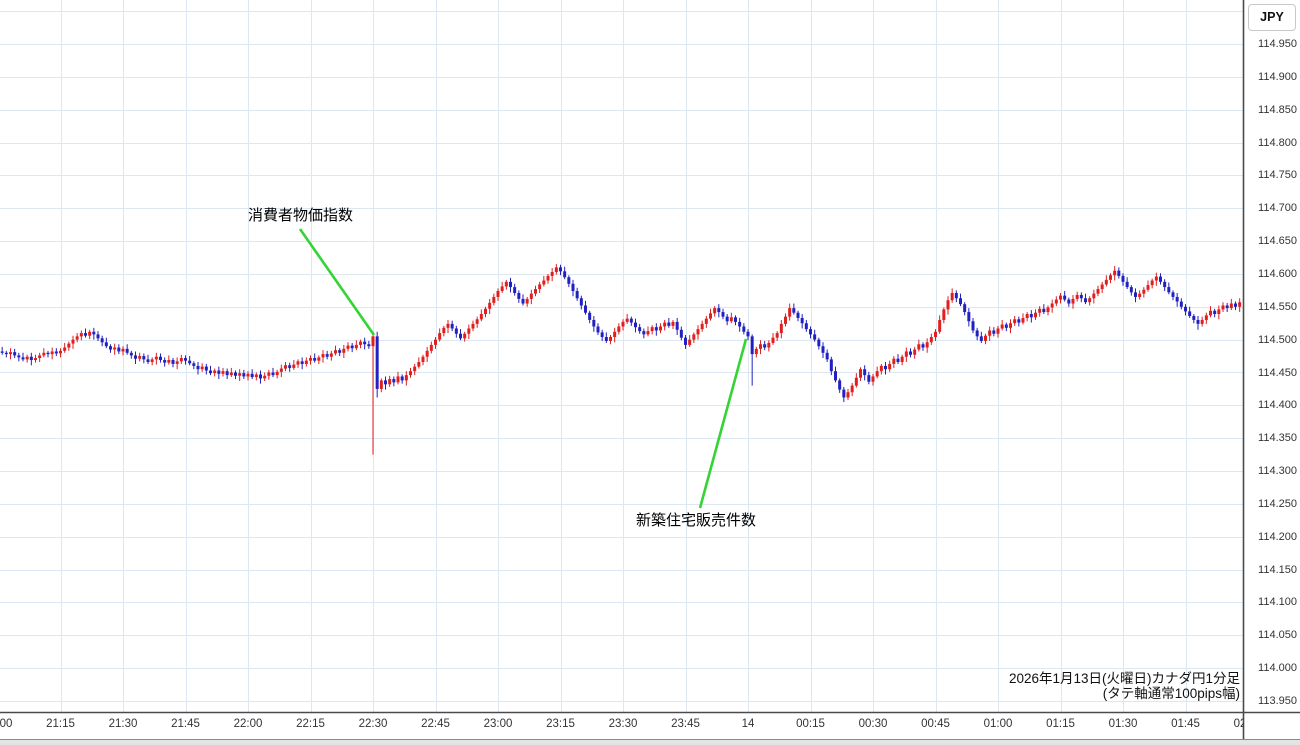  I want to click on price-tick-label: 114.500, so click(1277, 339).